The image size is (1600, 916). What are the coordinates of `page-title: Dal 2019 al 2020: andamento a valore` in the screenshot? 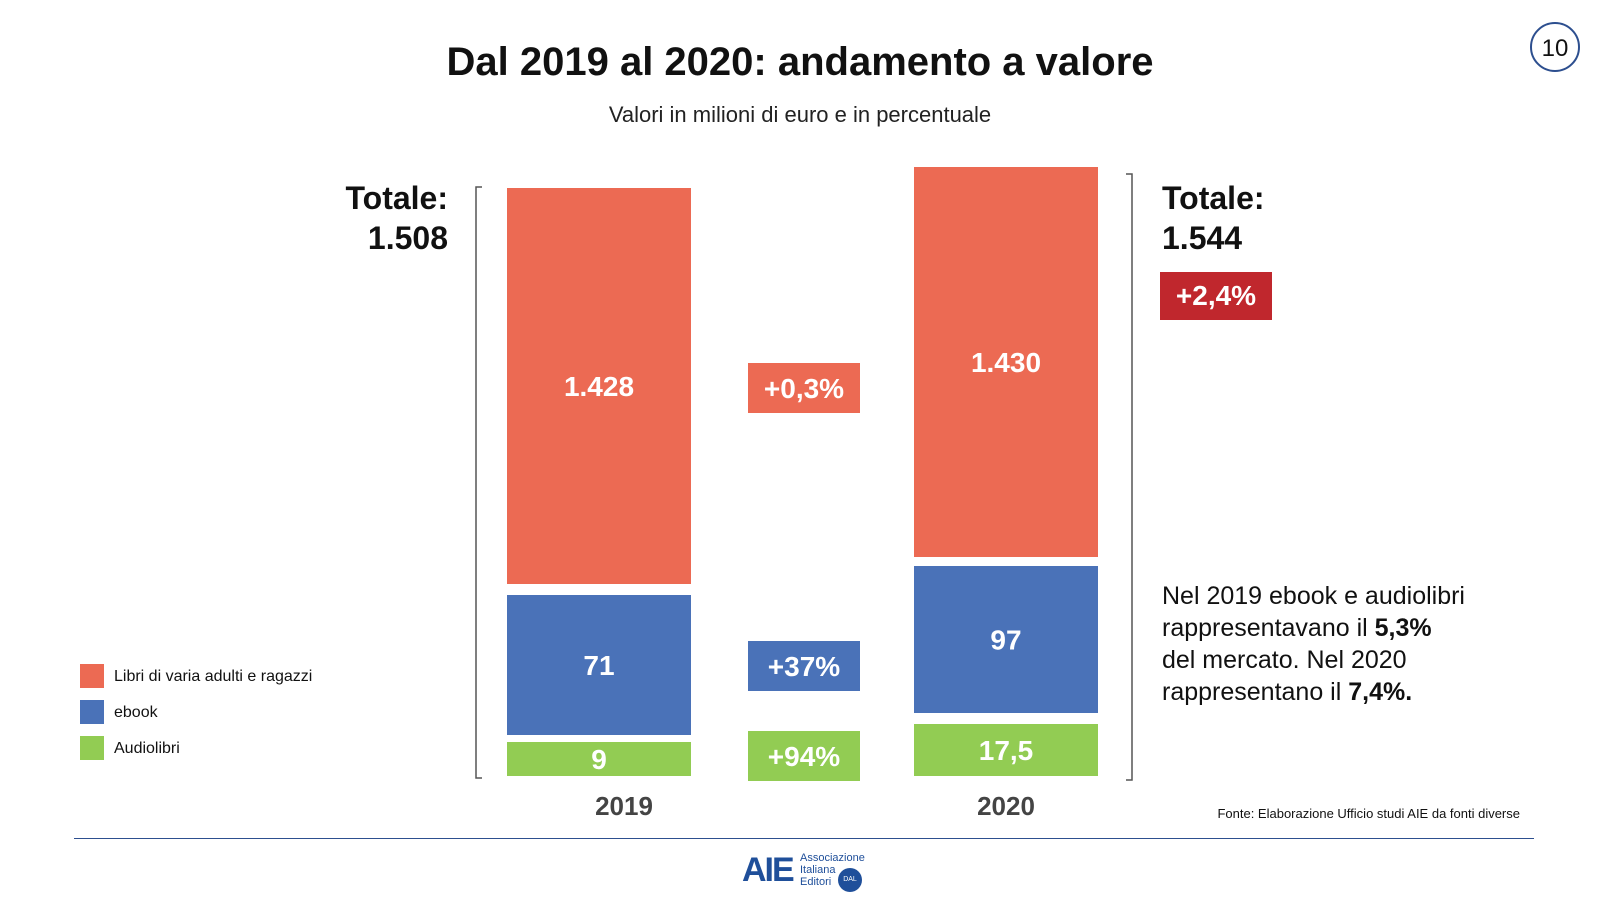 It's located at (800, 62).